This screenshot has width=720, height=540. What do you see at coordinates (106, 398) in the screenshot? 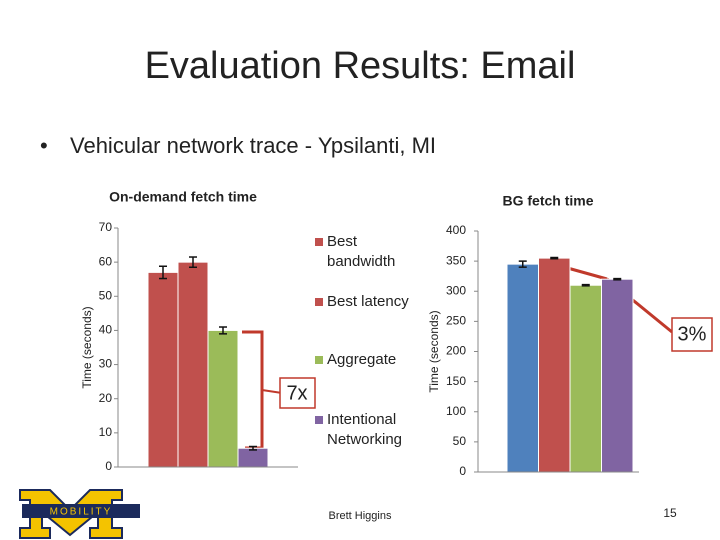
I see `y-tick-label: 20` at bounding box center [106, 398].